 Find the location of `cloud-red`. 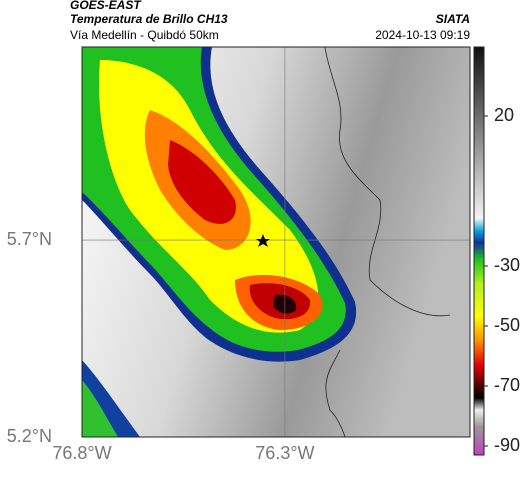

cloud-red is located at coordinates (202, 182).